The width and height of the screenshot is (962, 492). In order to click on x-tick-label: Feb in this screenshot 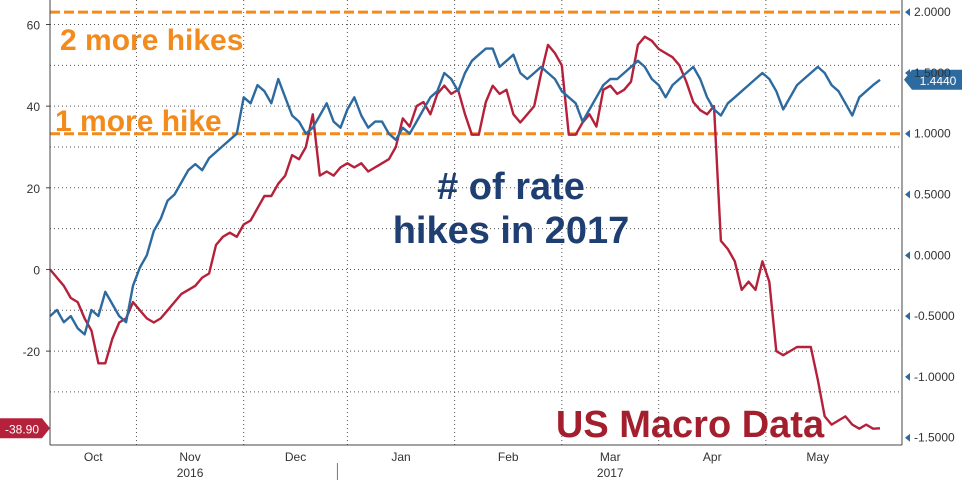, I will do `click(508, 457)`.